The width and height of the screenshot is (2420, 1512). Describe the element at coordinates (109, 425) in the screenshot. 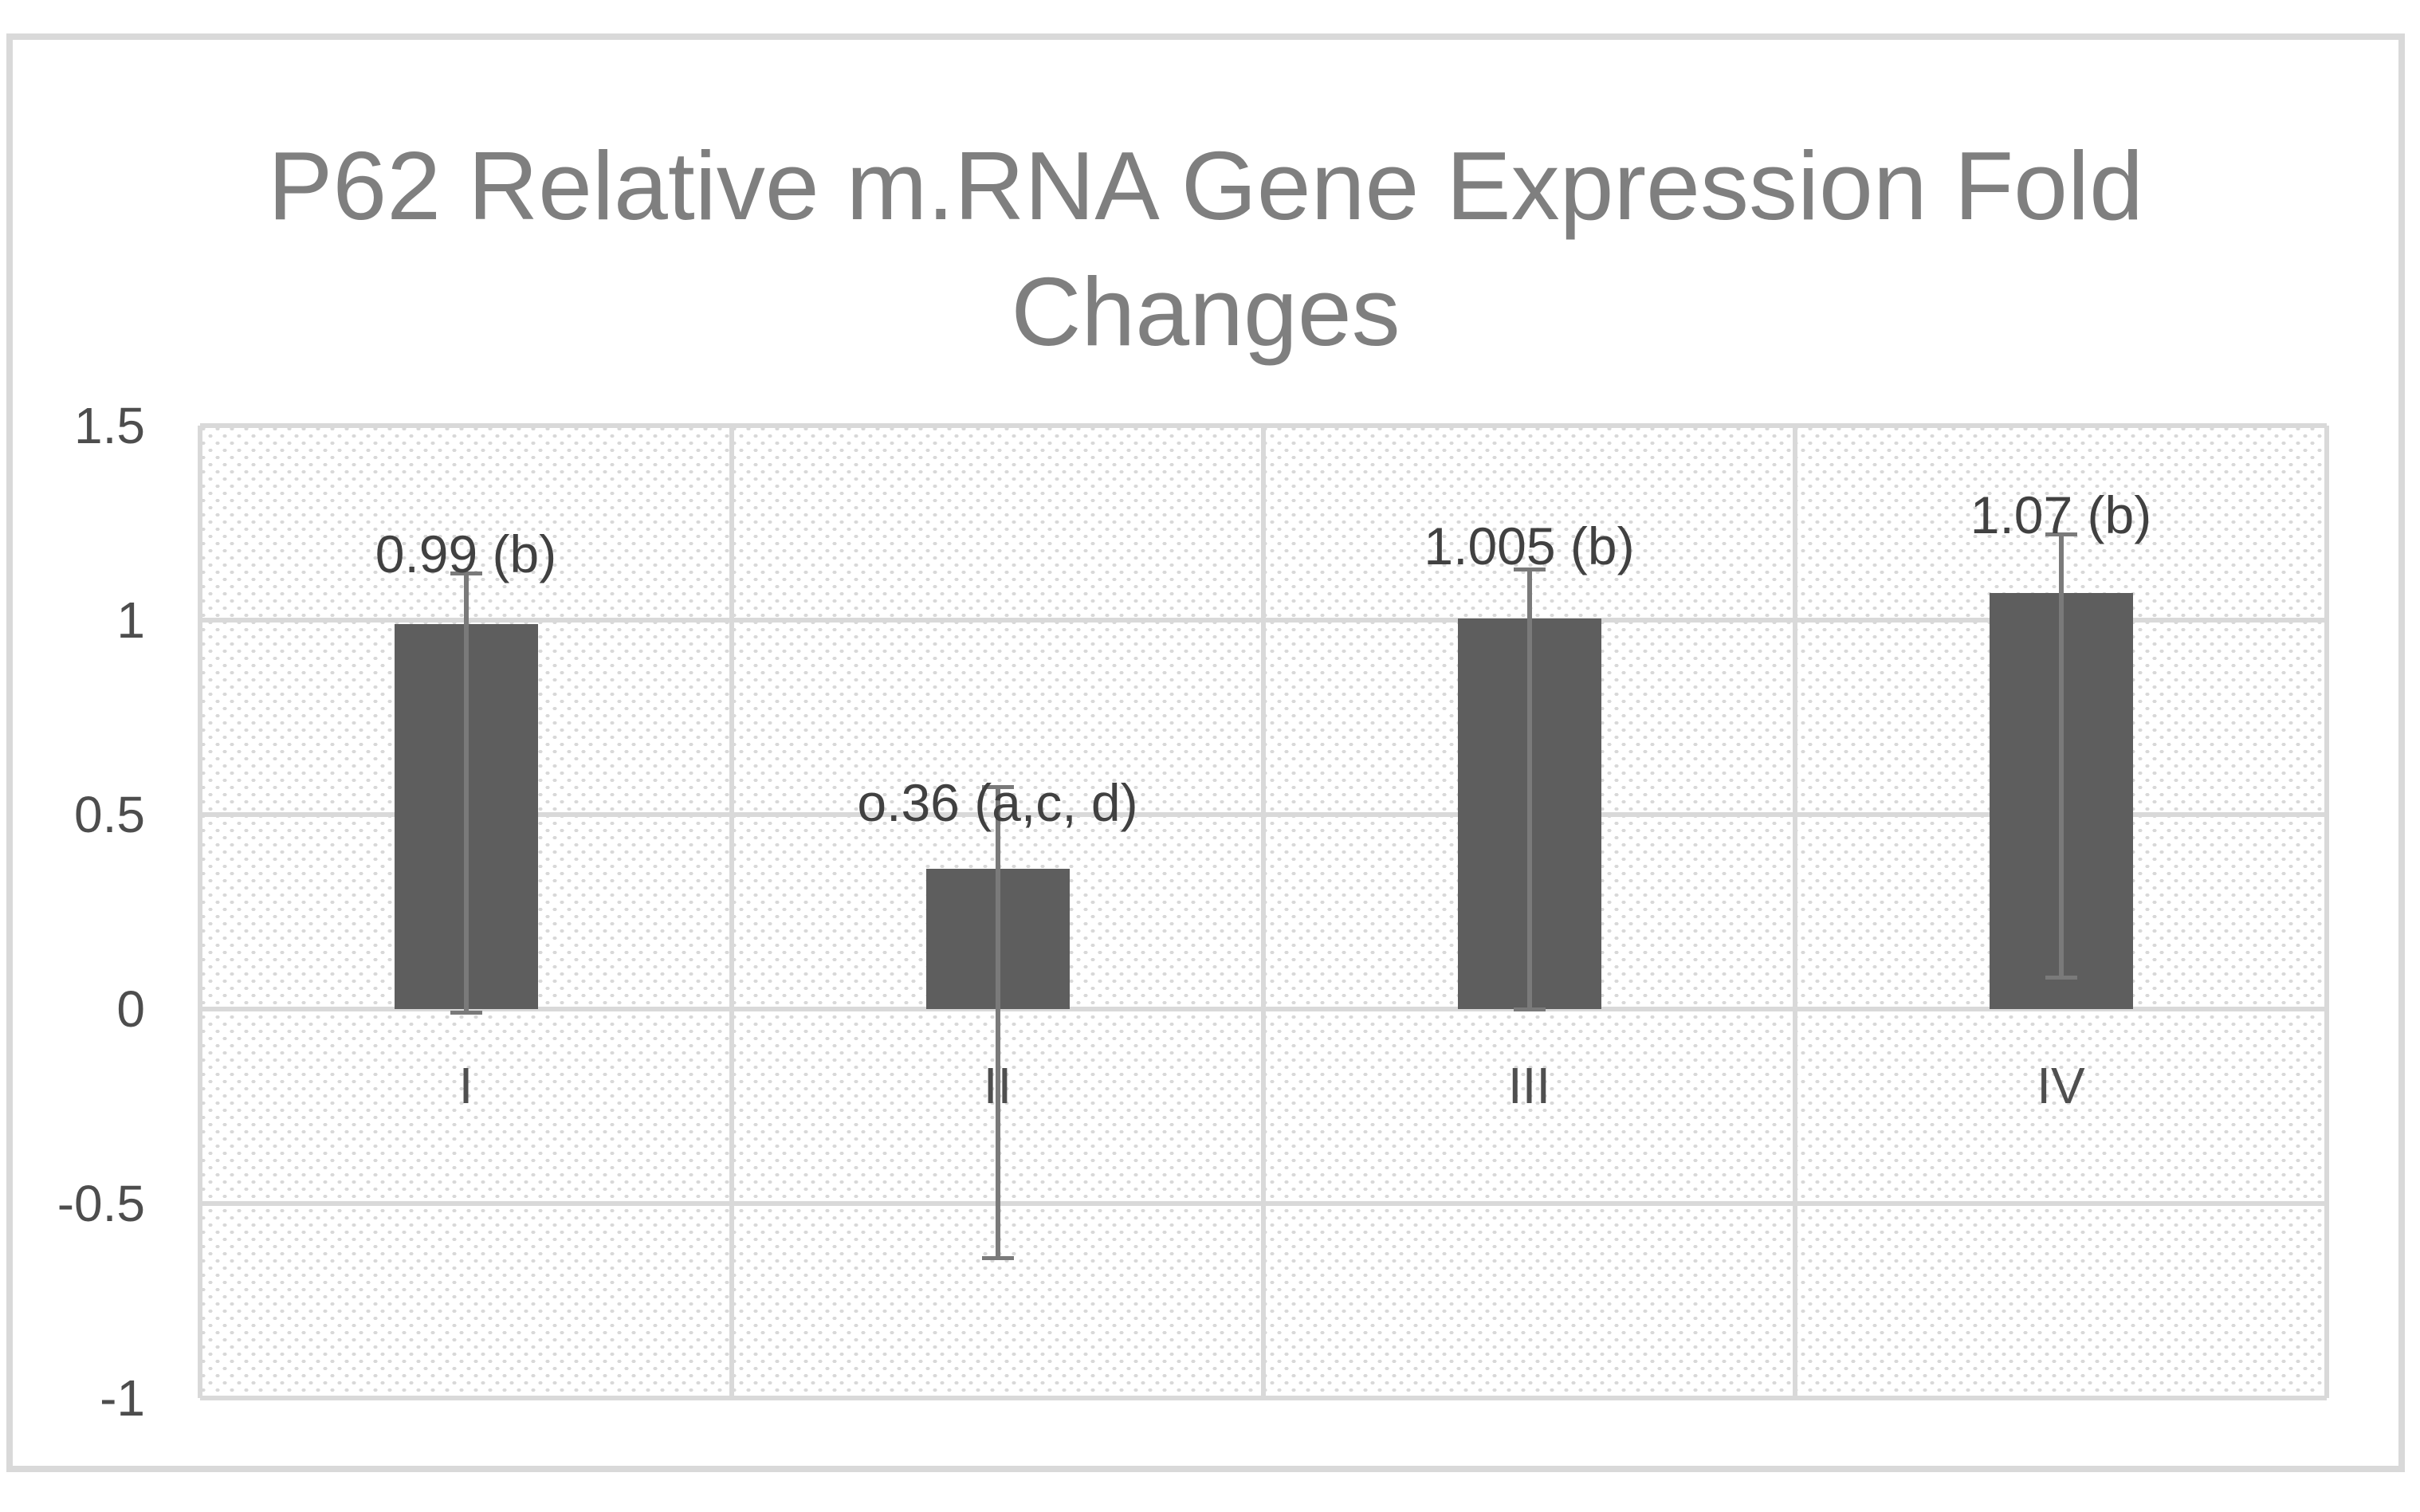

I see `y-axis-tick-label: 1.5` at that location.